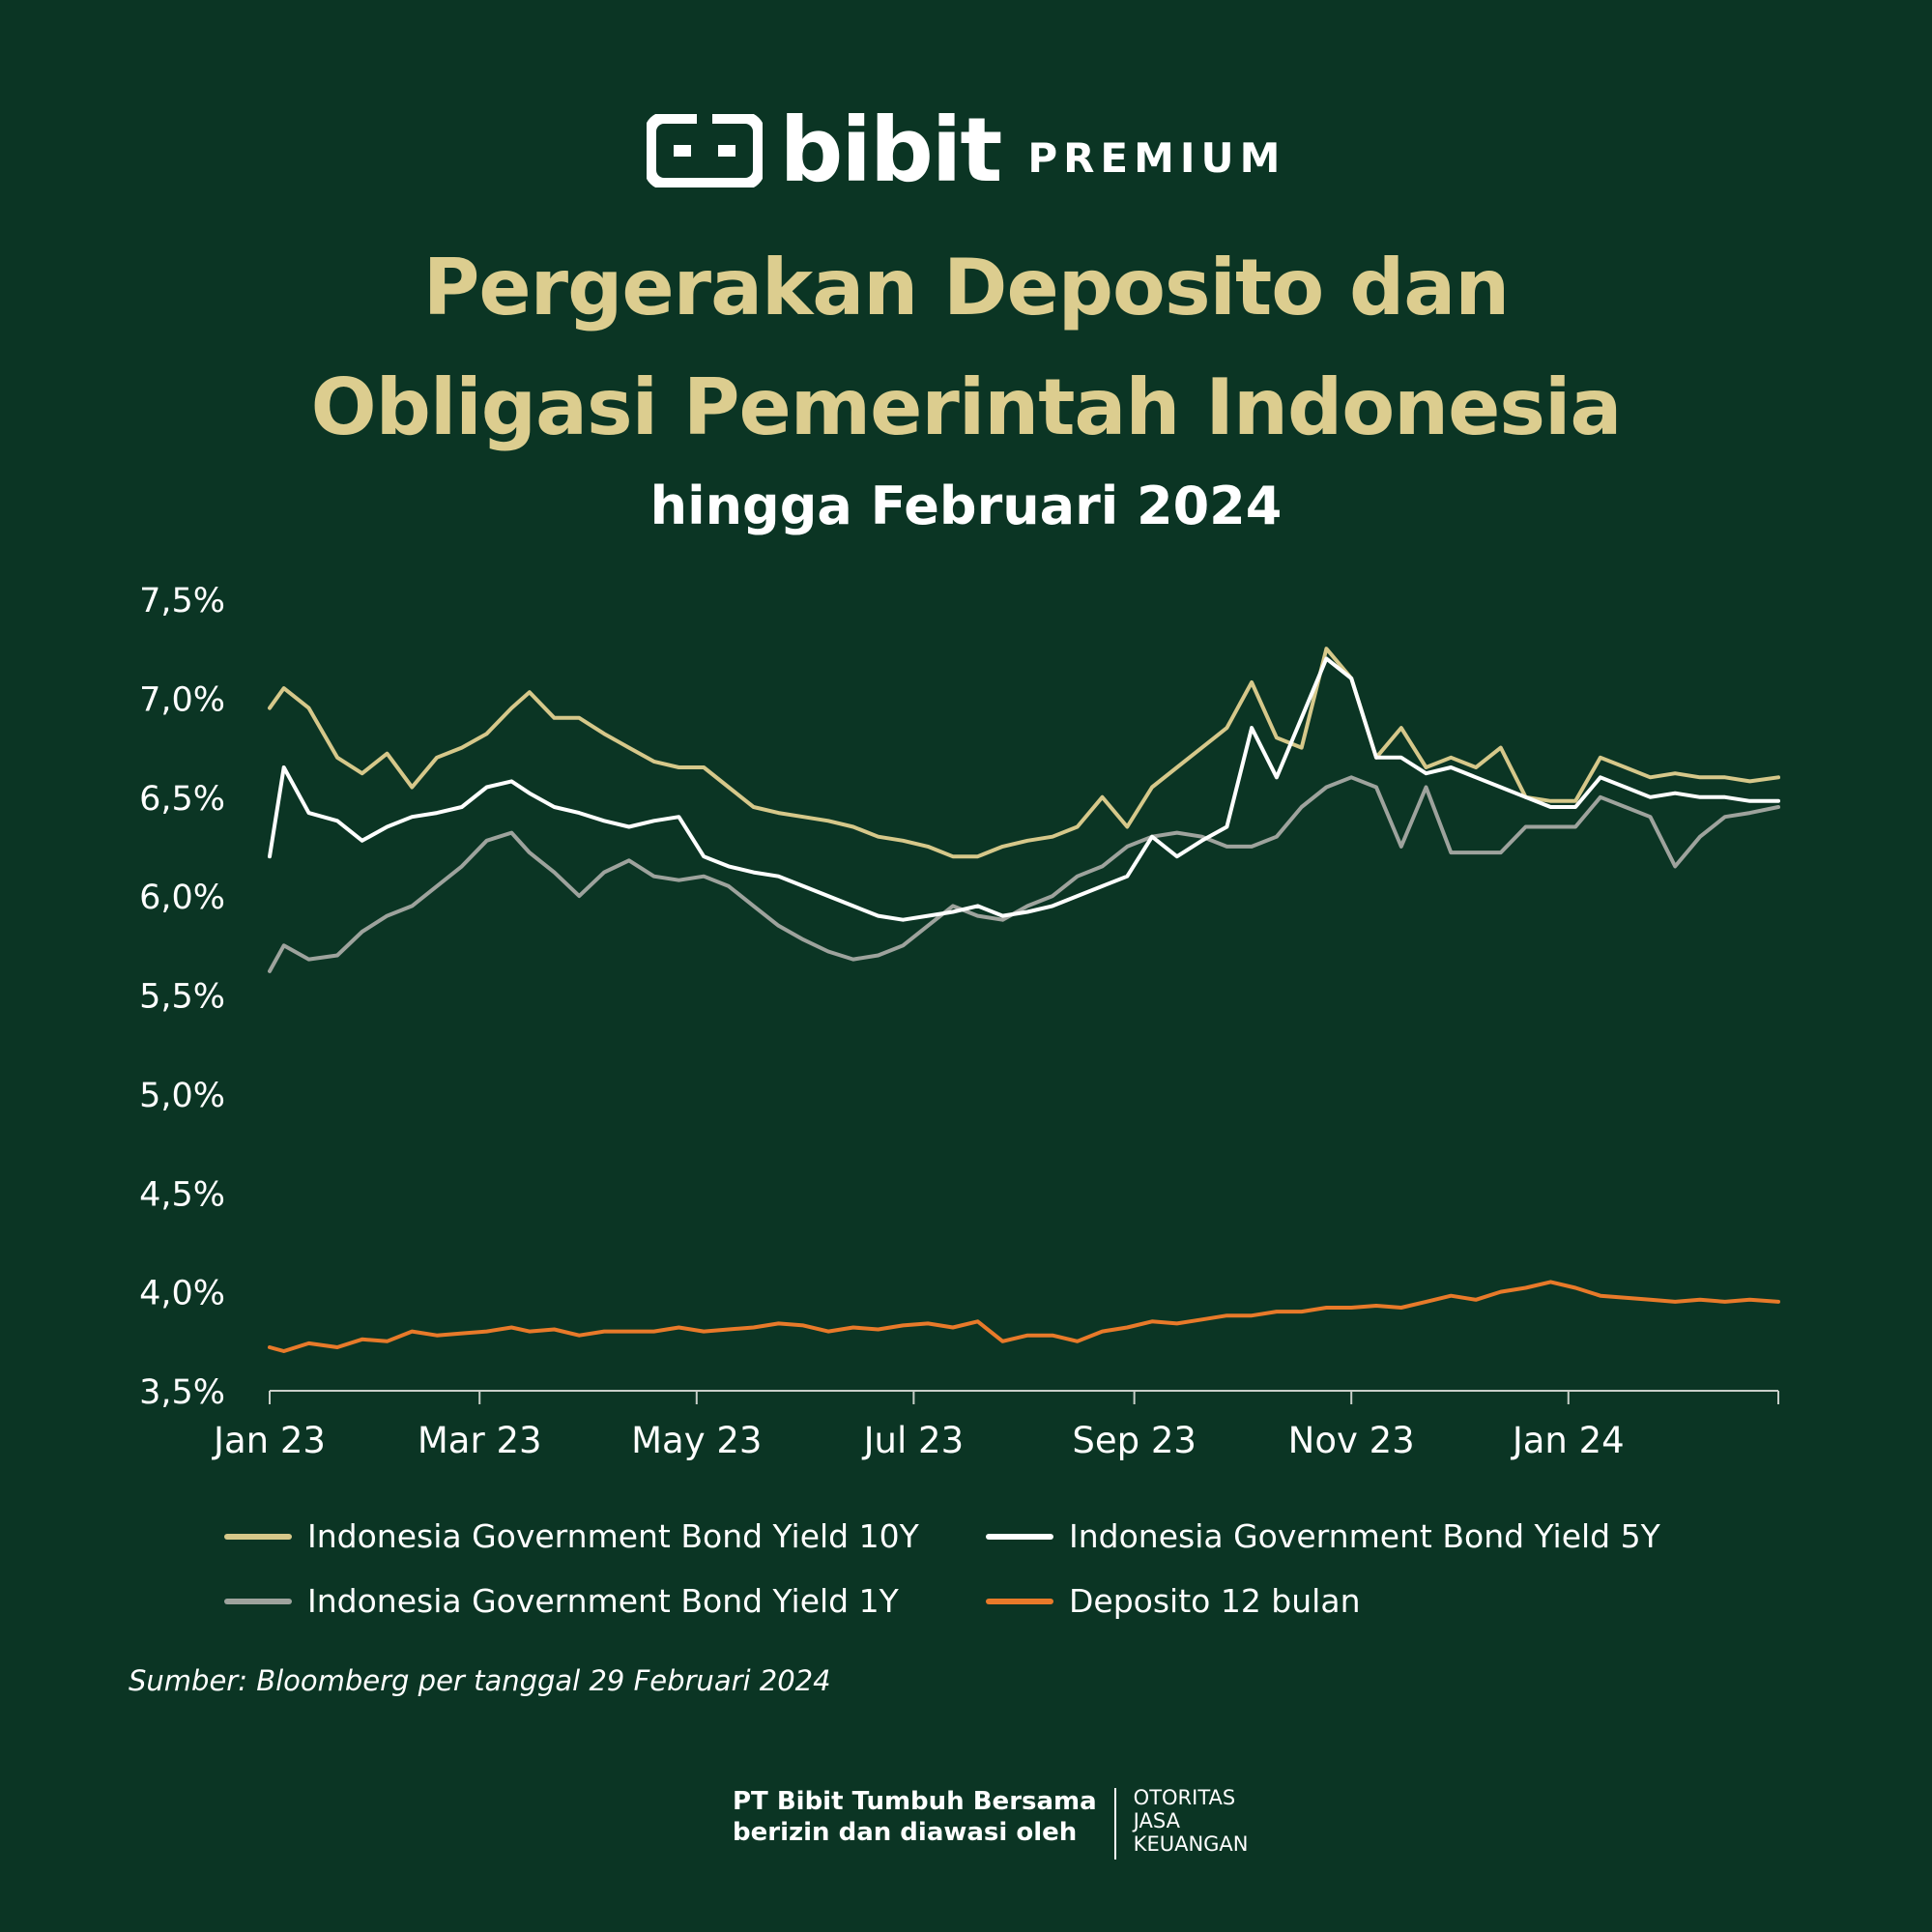  I want to click on legend-item-1y: Indonesia Government Bond Yield 1Y, so click(561, 1601).